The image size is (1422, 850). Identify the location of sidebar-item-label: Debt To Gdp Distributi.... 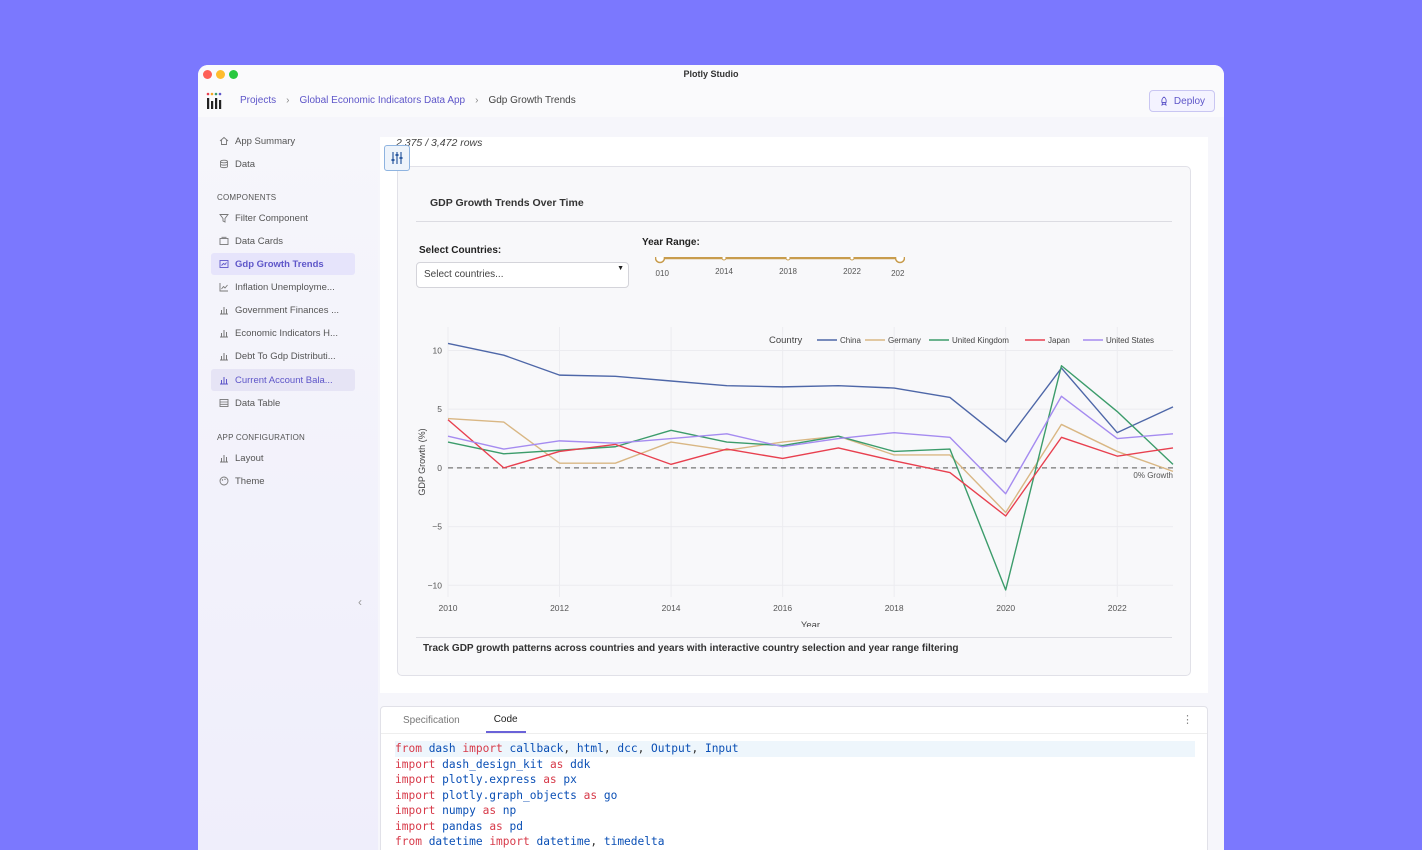
(285, 356).